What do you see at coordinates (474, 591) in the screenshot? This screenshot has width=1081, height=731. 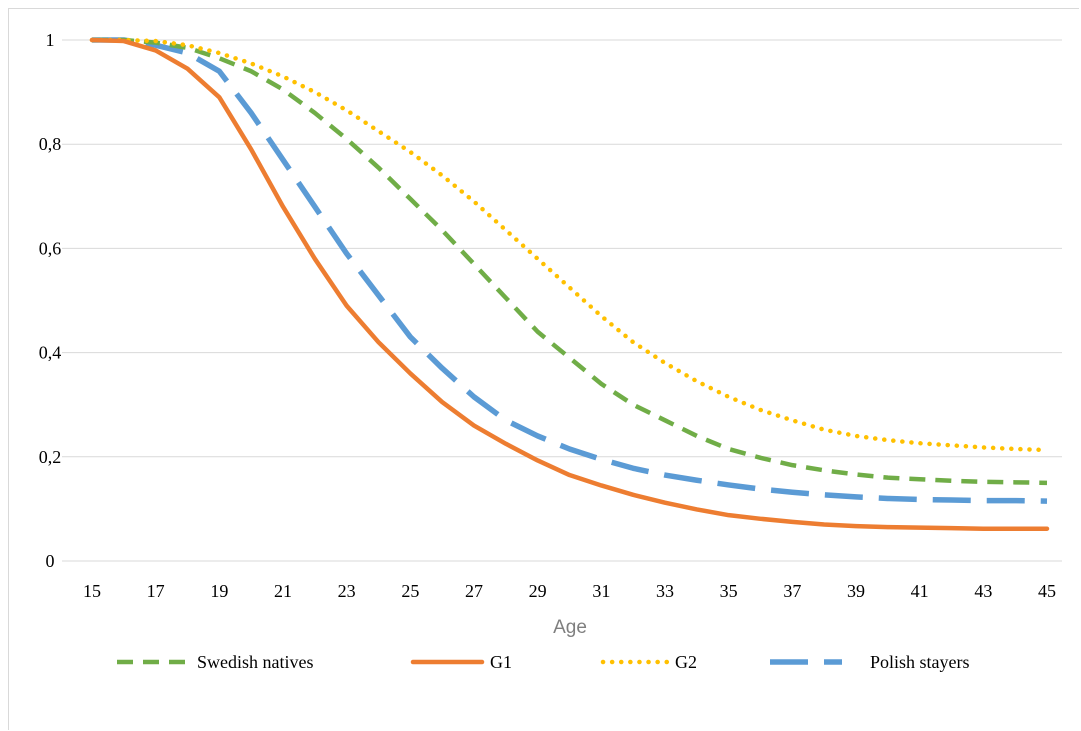 I see `x-tick-label: 27` at bounding box center [474, 591].